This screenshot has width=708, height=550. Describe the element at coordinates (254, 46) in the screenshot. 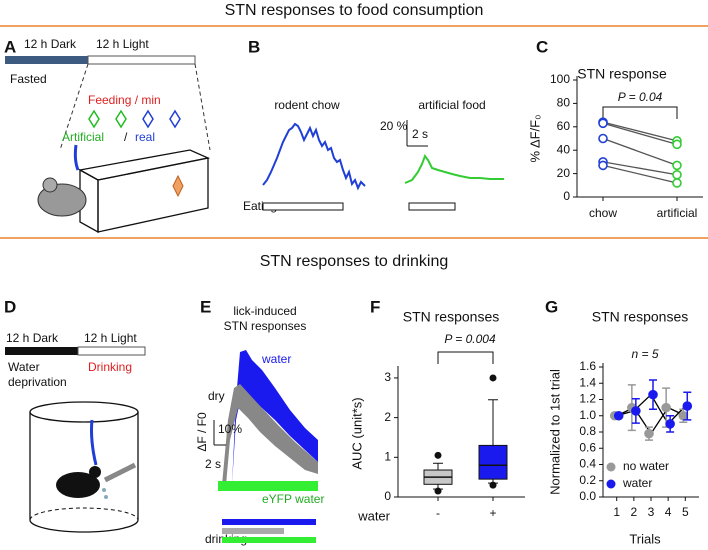

I see `panel-label: B` at that location.